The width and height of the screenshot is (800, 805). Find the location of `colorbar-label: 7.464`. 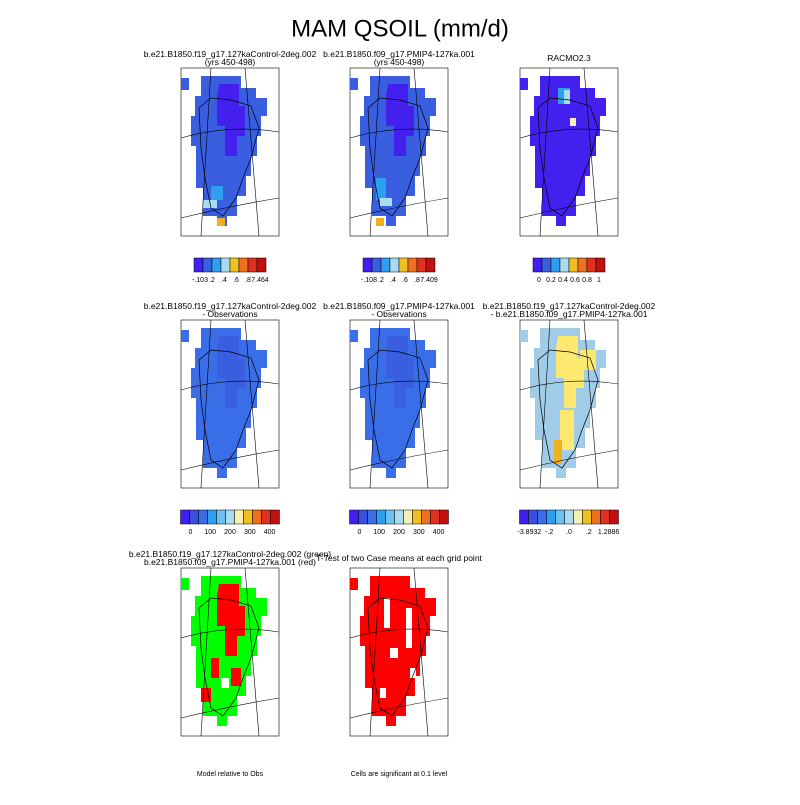

colorbar-label: 7.464 is located at coordinates (260, 280).